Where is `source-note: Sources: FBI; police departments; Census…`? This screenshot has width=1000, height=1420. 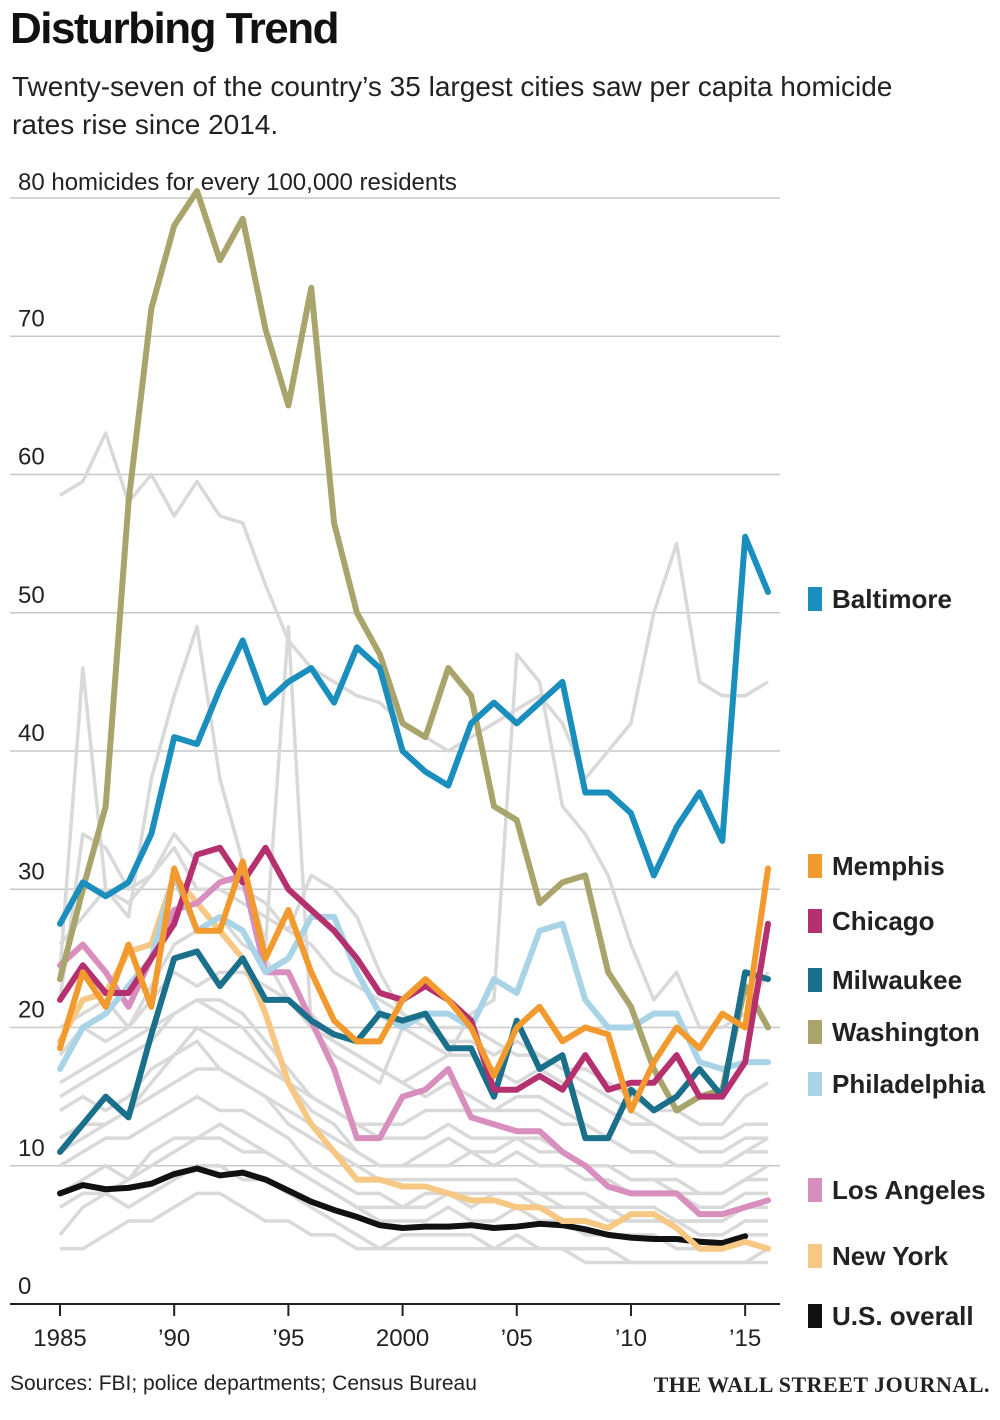
source-note: Sources: FBI; police departments; Census… is located at coordinates (243, 1383).